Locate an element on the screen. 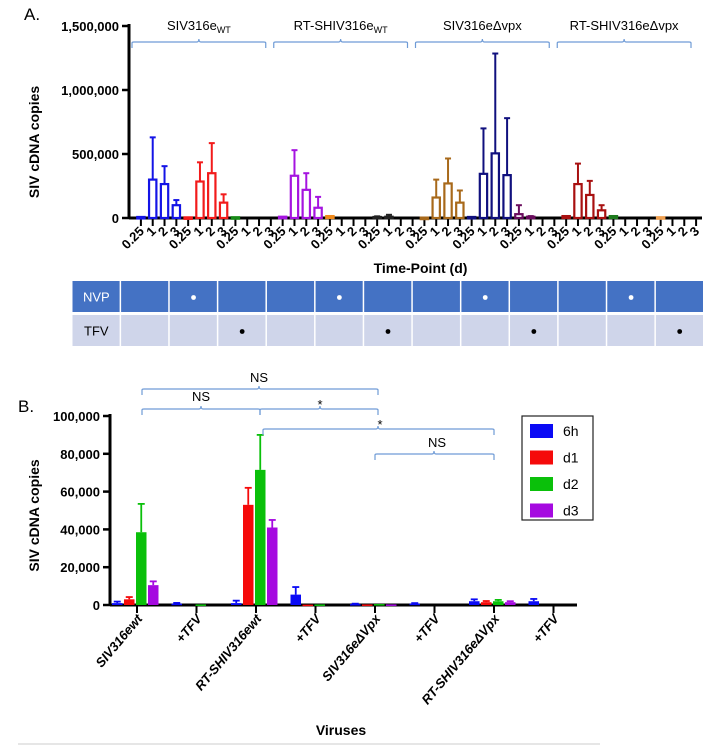 The height and width of the screenshot is (745, 720). virus-group-label: SIV316eWT is located at coordinates (199, 26).